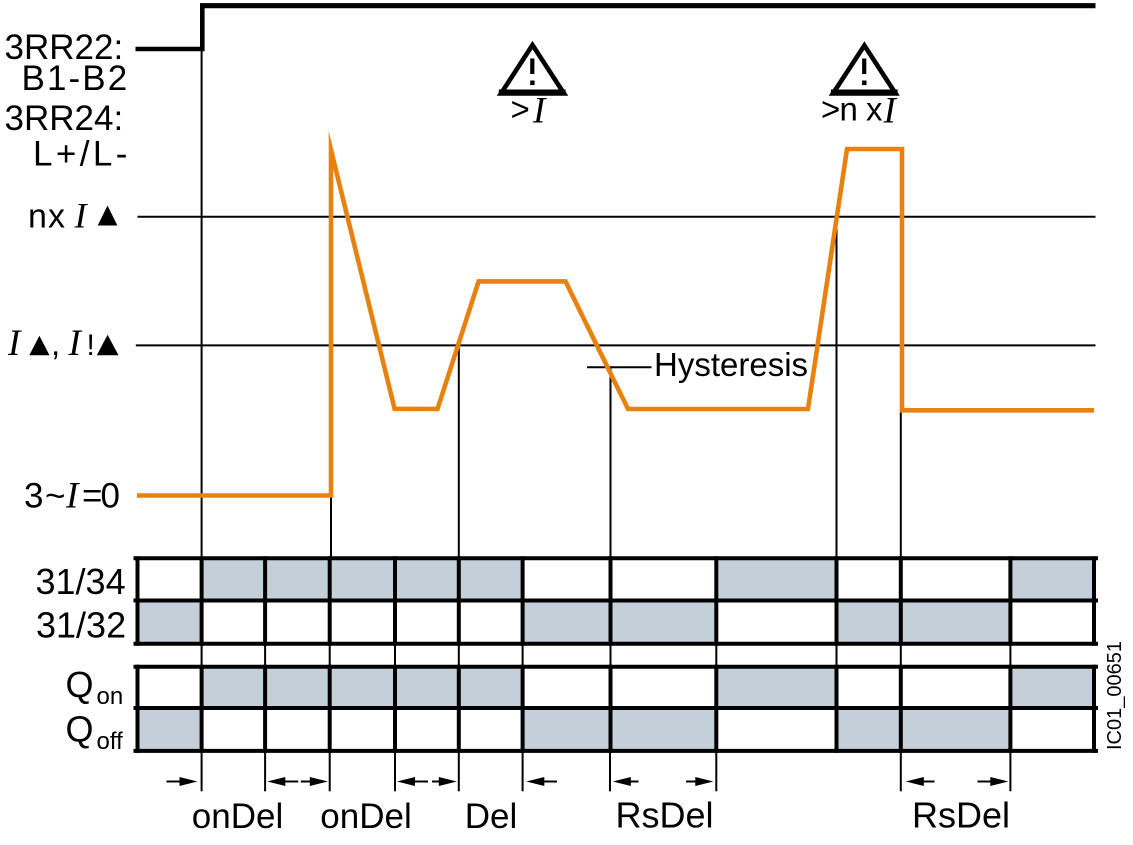 The image size is (1133, 845). What do you see at coordinates (731, 364) in the screenshot?
I see `svg-text: Hysteresis` at bounding box center [731, 364].